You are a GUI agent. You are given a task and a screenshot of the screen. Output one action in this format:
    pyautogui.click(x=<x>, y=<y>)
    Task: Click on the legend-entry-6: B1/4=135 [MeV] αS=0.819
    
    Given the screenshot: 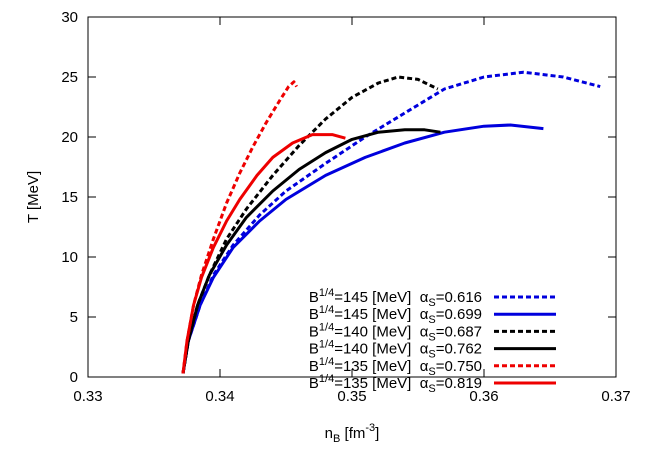 What is the action you would take?
    pyautogui.click(x=395, y=384)
    